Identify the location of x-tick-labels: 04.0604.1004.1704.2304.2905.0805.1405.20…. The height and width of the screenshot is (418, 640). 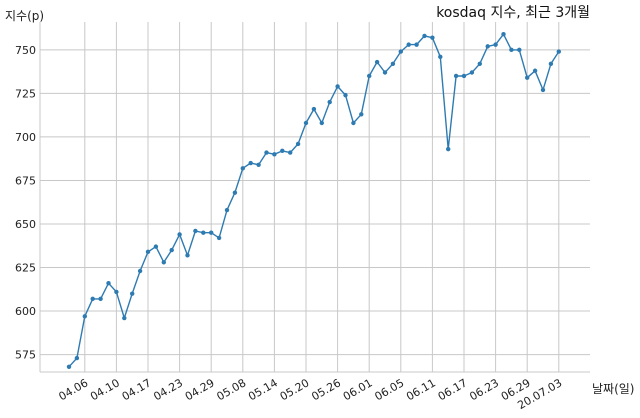
(311, 394).